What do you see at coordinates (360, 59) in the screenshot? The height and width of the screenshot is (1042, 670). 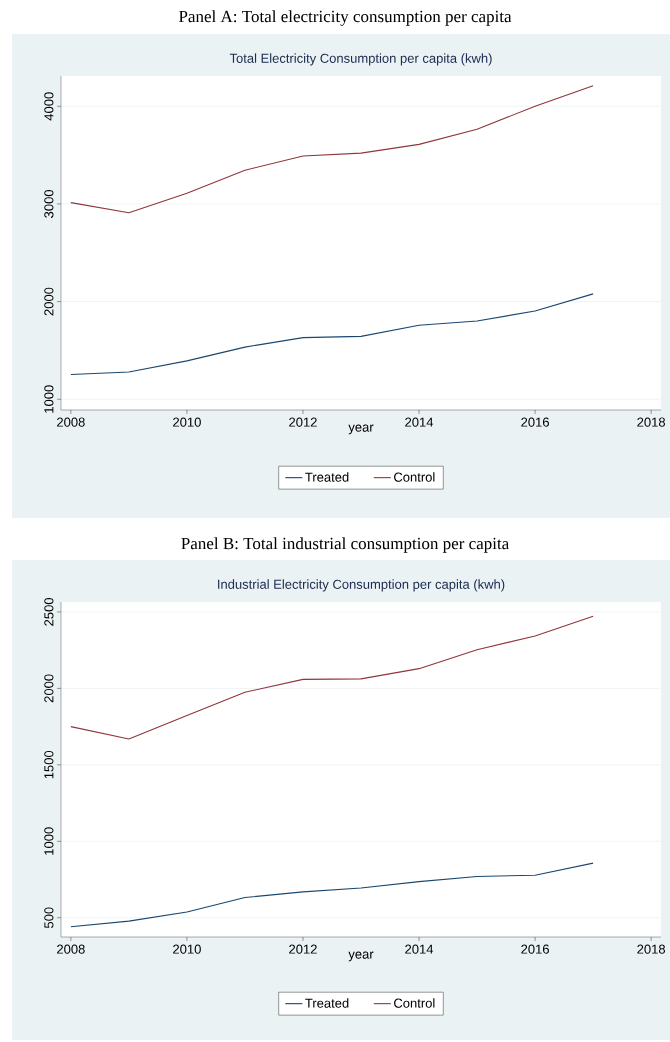 I see `chart-subtitle: Total Electricity Consumption per capita (kwh)` at bounding box center [360, 59].